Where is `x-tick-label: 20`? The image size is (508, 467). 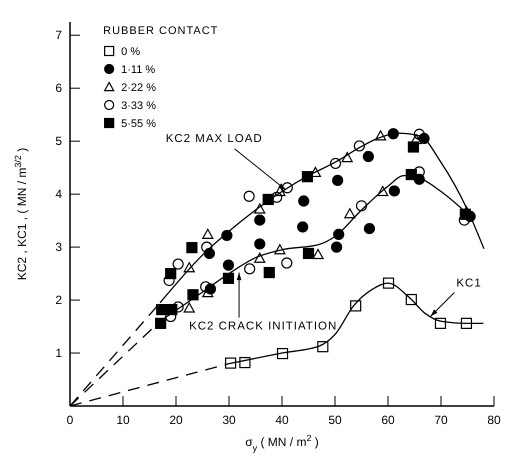 x-tick-label: 20 is located at coordinates (176, 420).